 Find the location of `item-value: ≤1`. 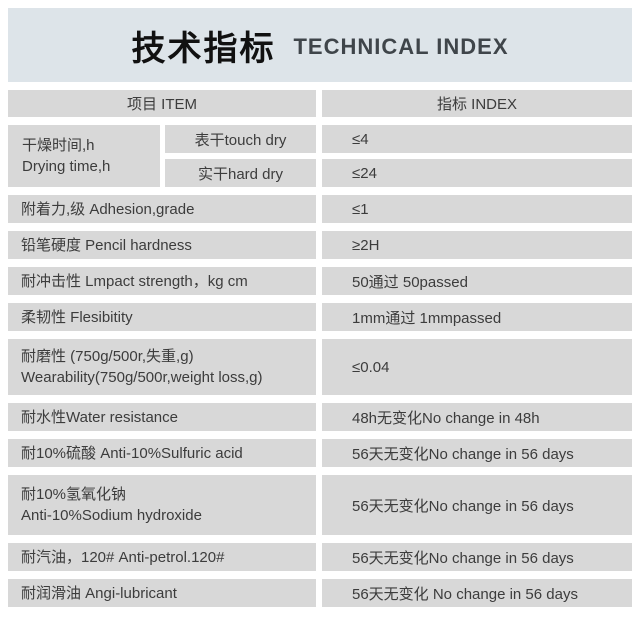

item-value: ≤1 is located at coordinates (477, 209).